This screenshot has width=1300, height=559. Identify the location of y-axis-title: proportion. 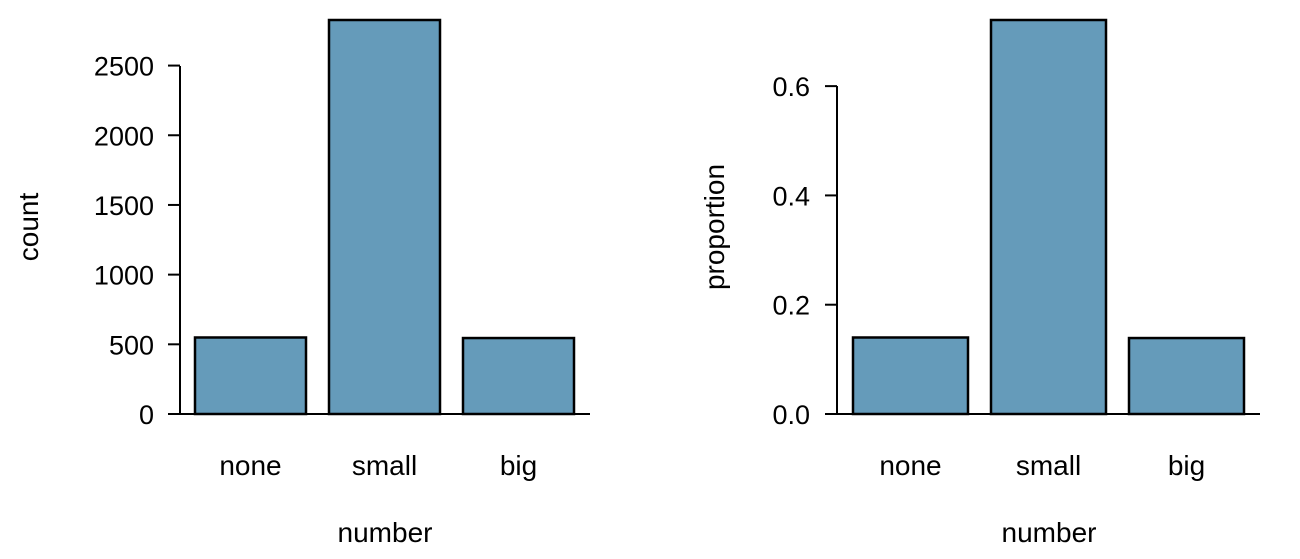
(714, 227).